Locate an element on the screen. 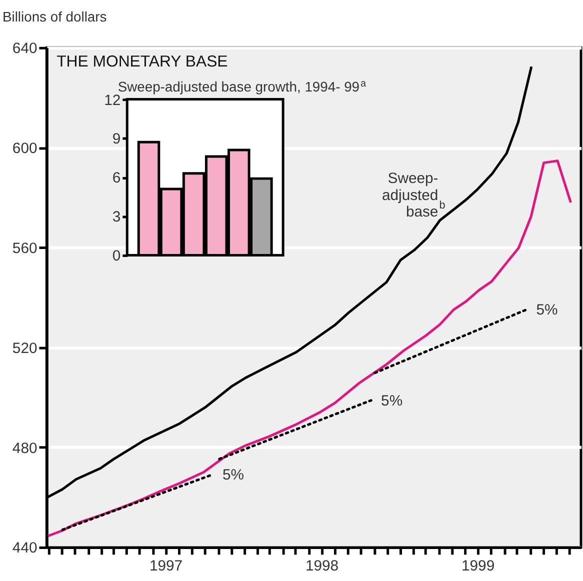  y-tick-label: 640 is located at coordinates (25, 49).